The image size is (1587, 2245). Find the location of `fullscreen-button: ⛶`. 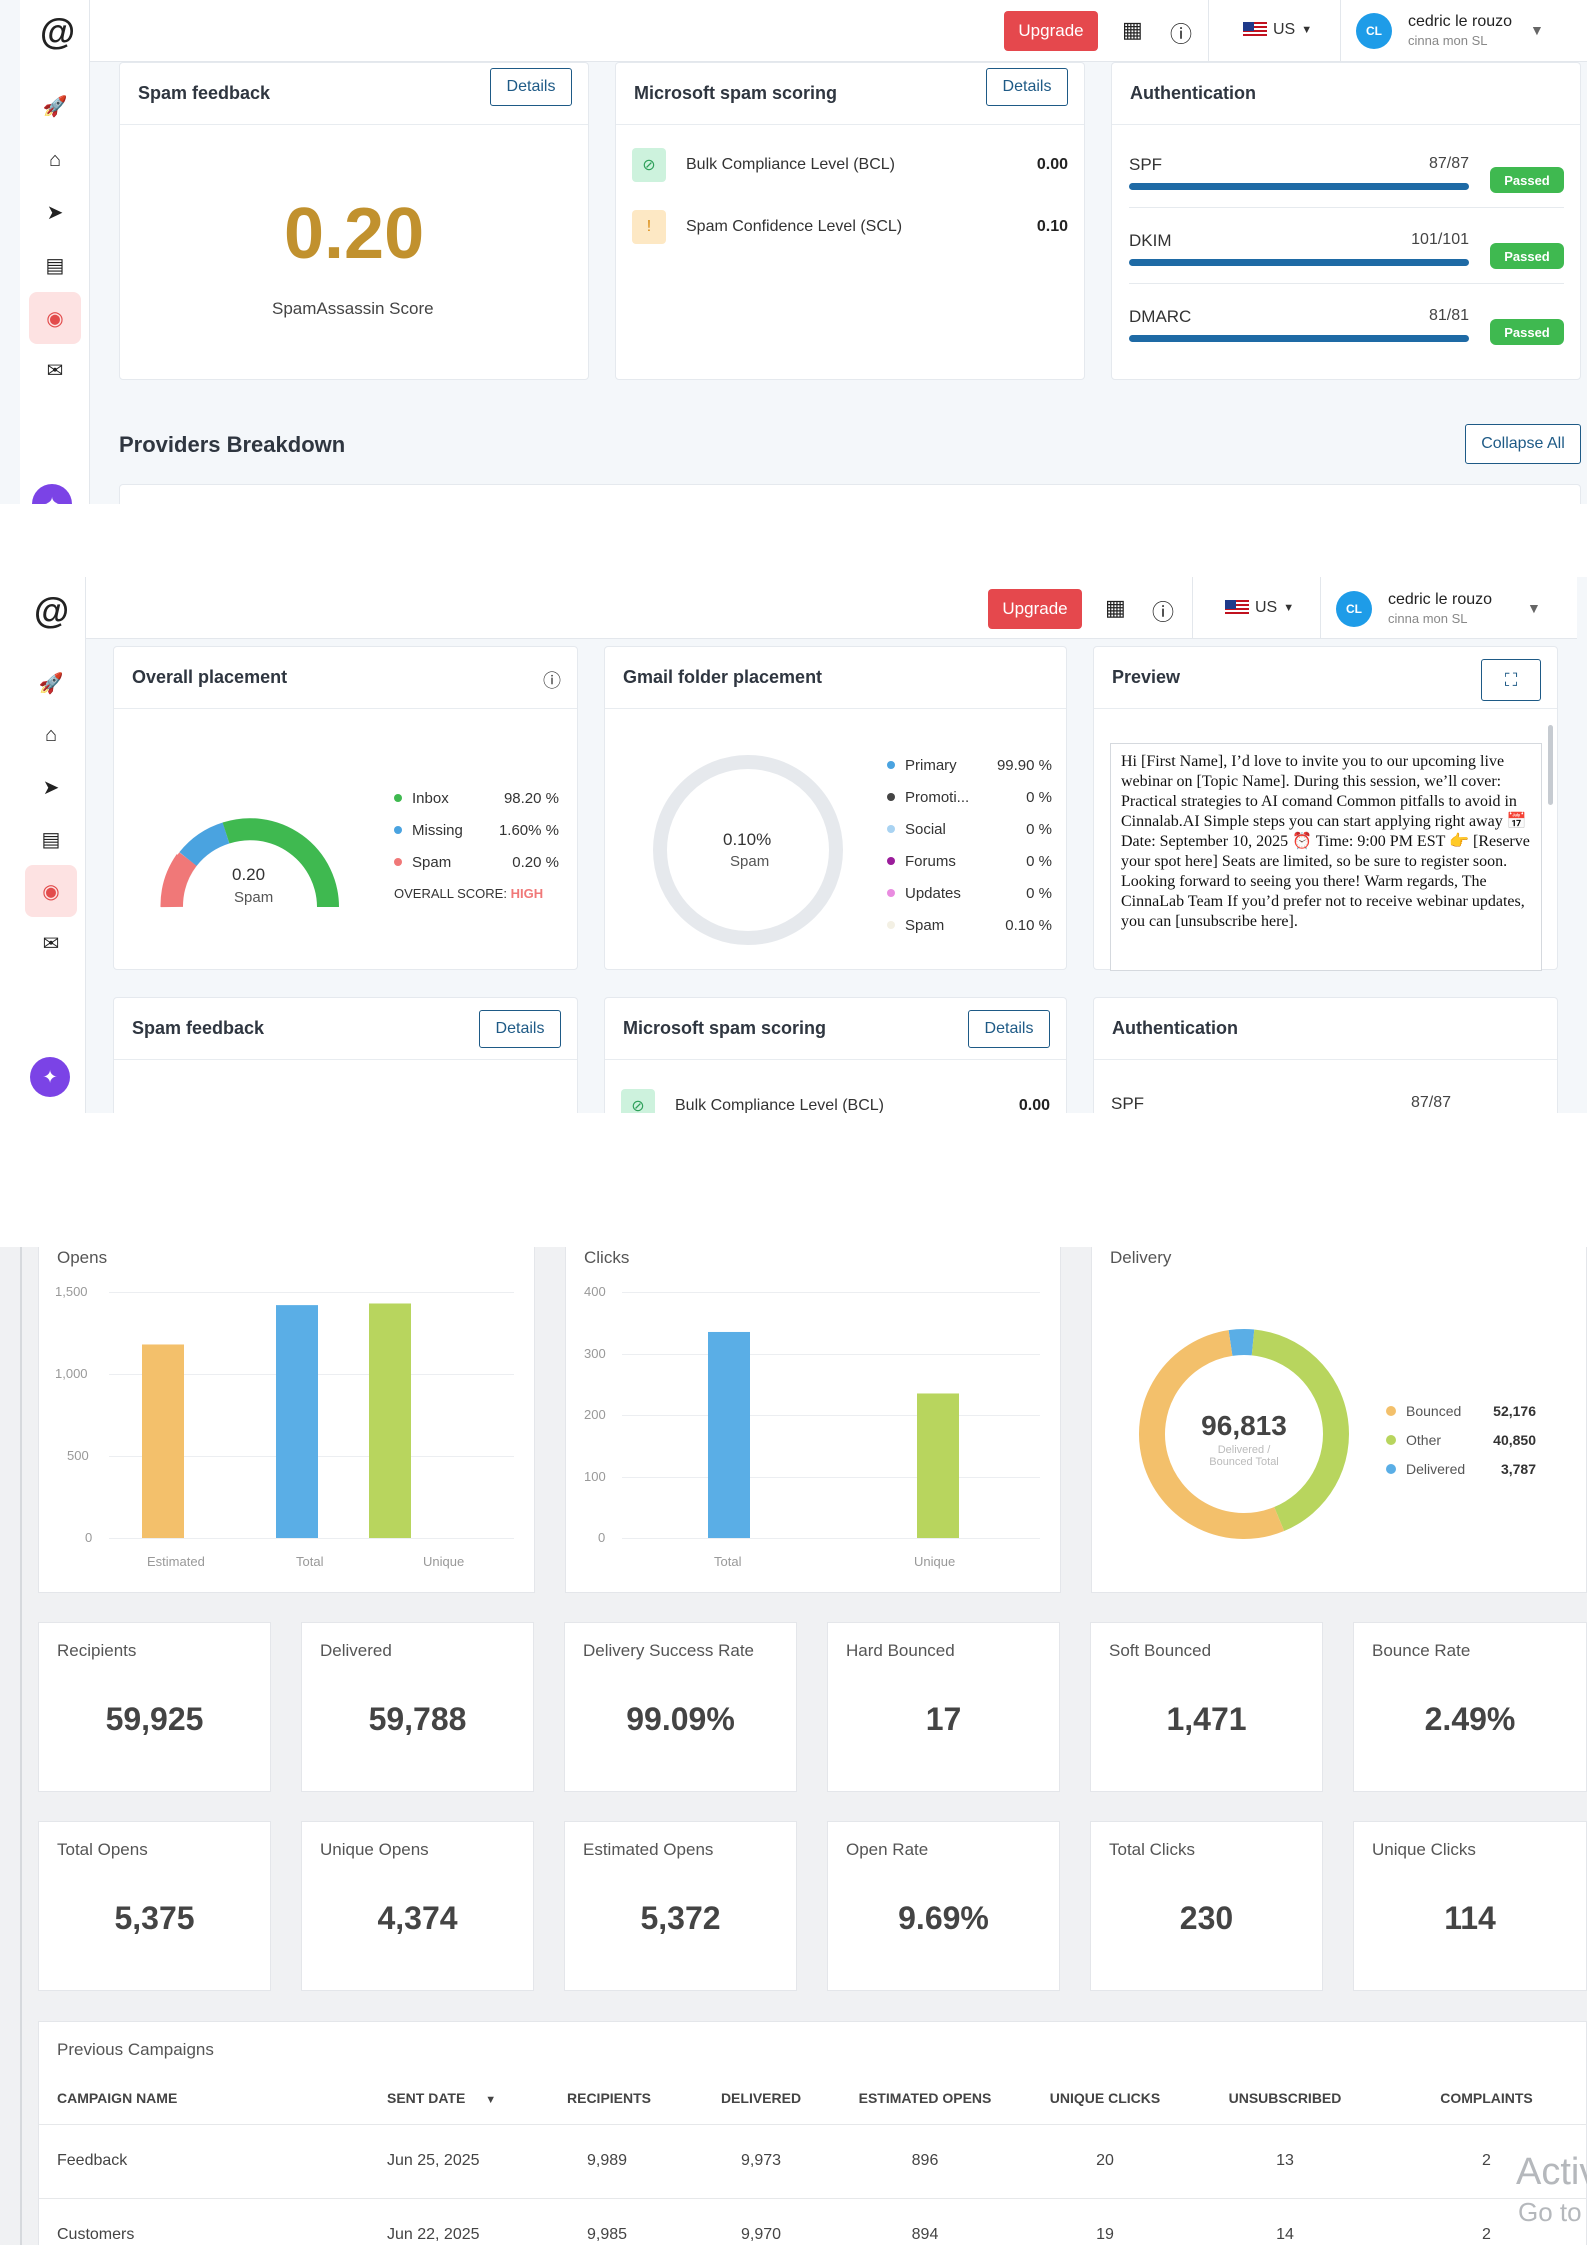

fullscreen-button: ⛶ is located at coordinates (1511, 680).